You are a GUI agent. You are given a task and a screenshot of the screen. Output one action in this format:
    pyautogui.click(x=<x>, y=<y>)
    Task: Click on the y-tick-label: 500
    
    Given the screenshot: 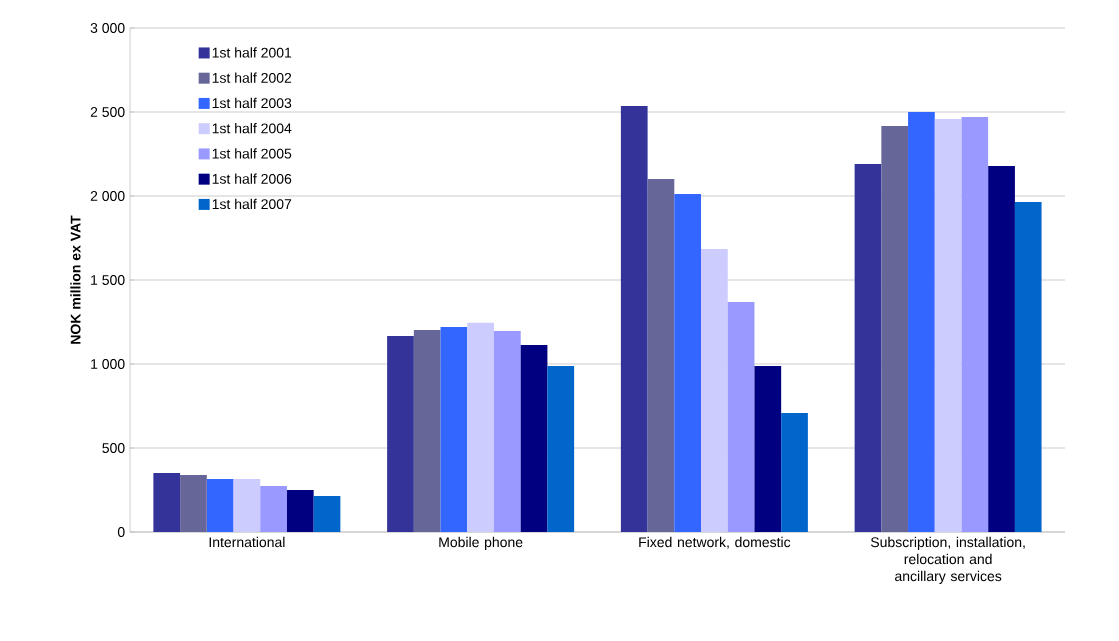 What is the action you would take?
    pyautogui.click(x=113, y=448)
    